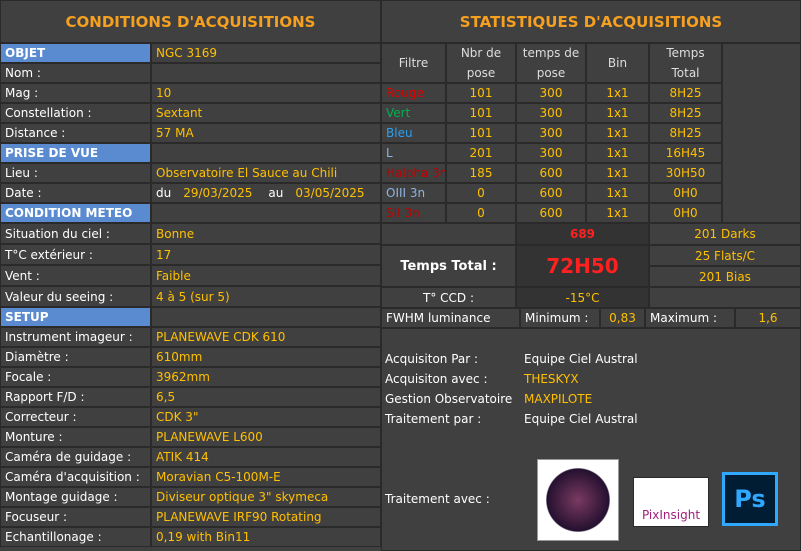 This screenshot has height=551, width=801. Describe the element at coordinates (266, 296) in the screenshot. I see `row-value: 4 à 5 (sur 5)` at that location.